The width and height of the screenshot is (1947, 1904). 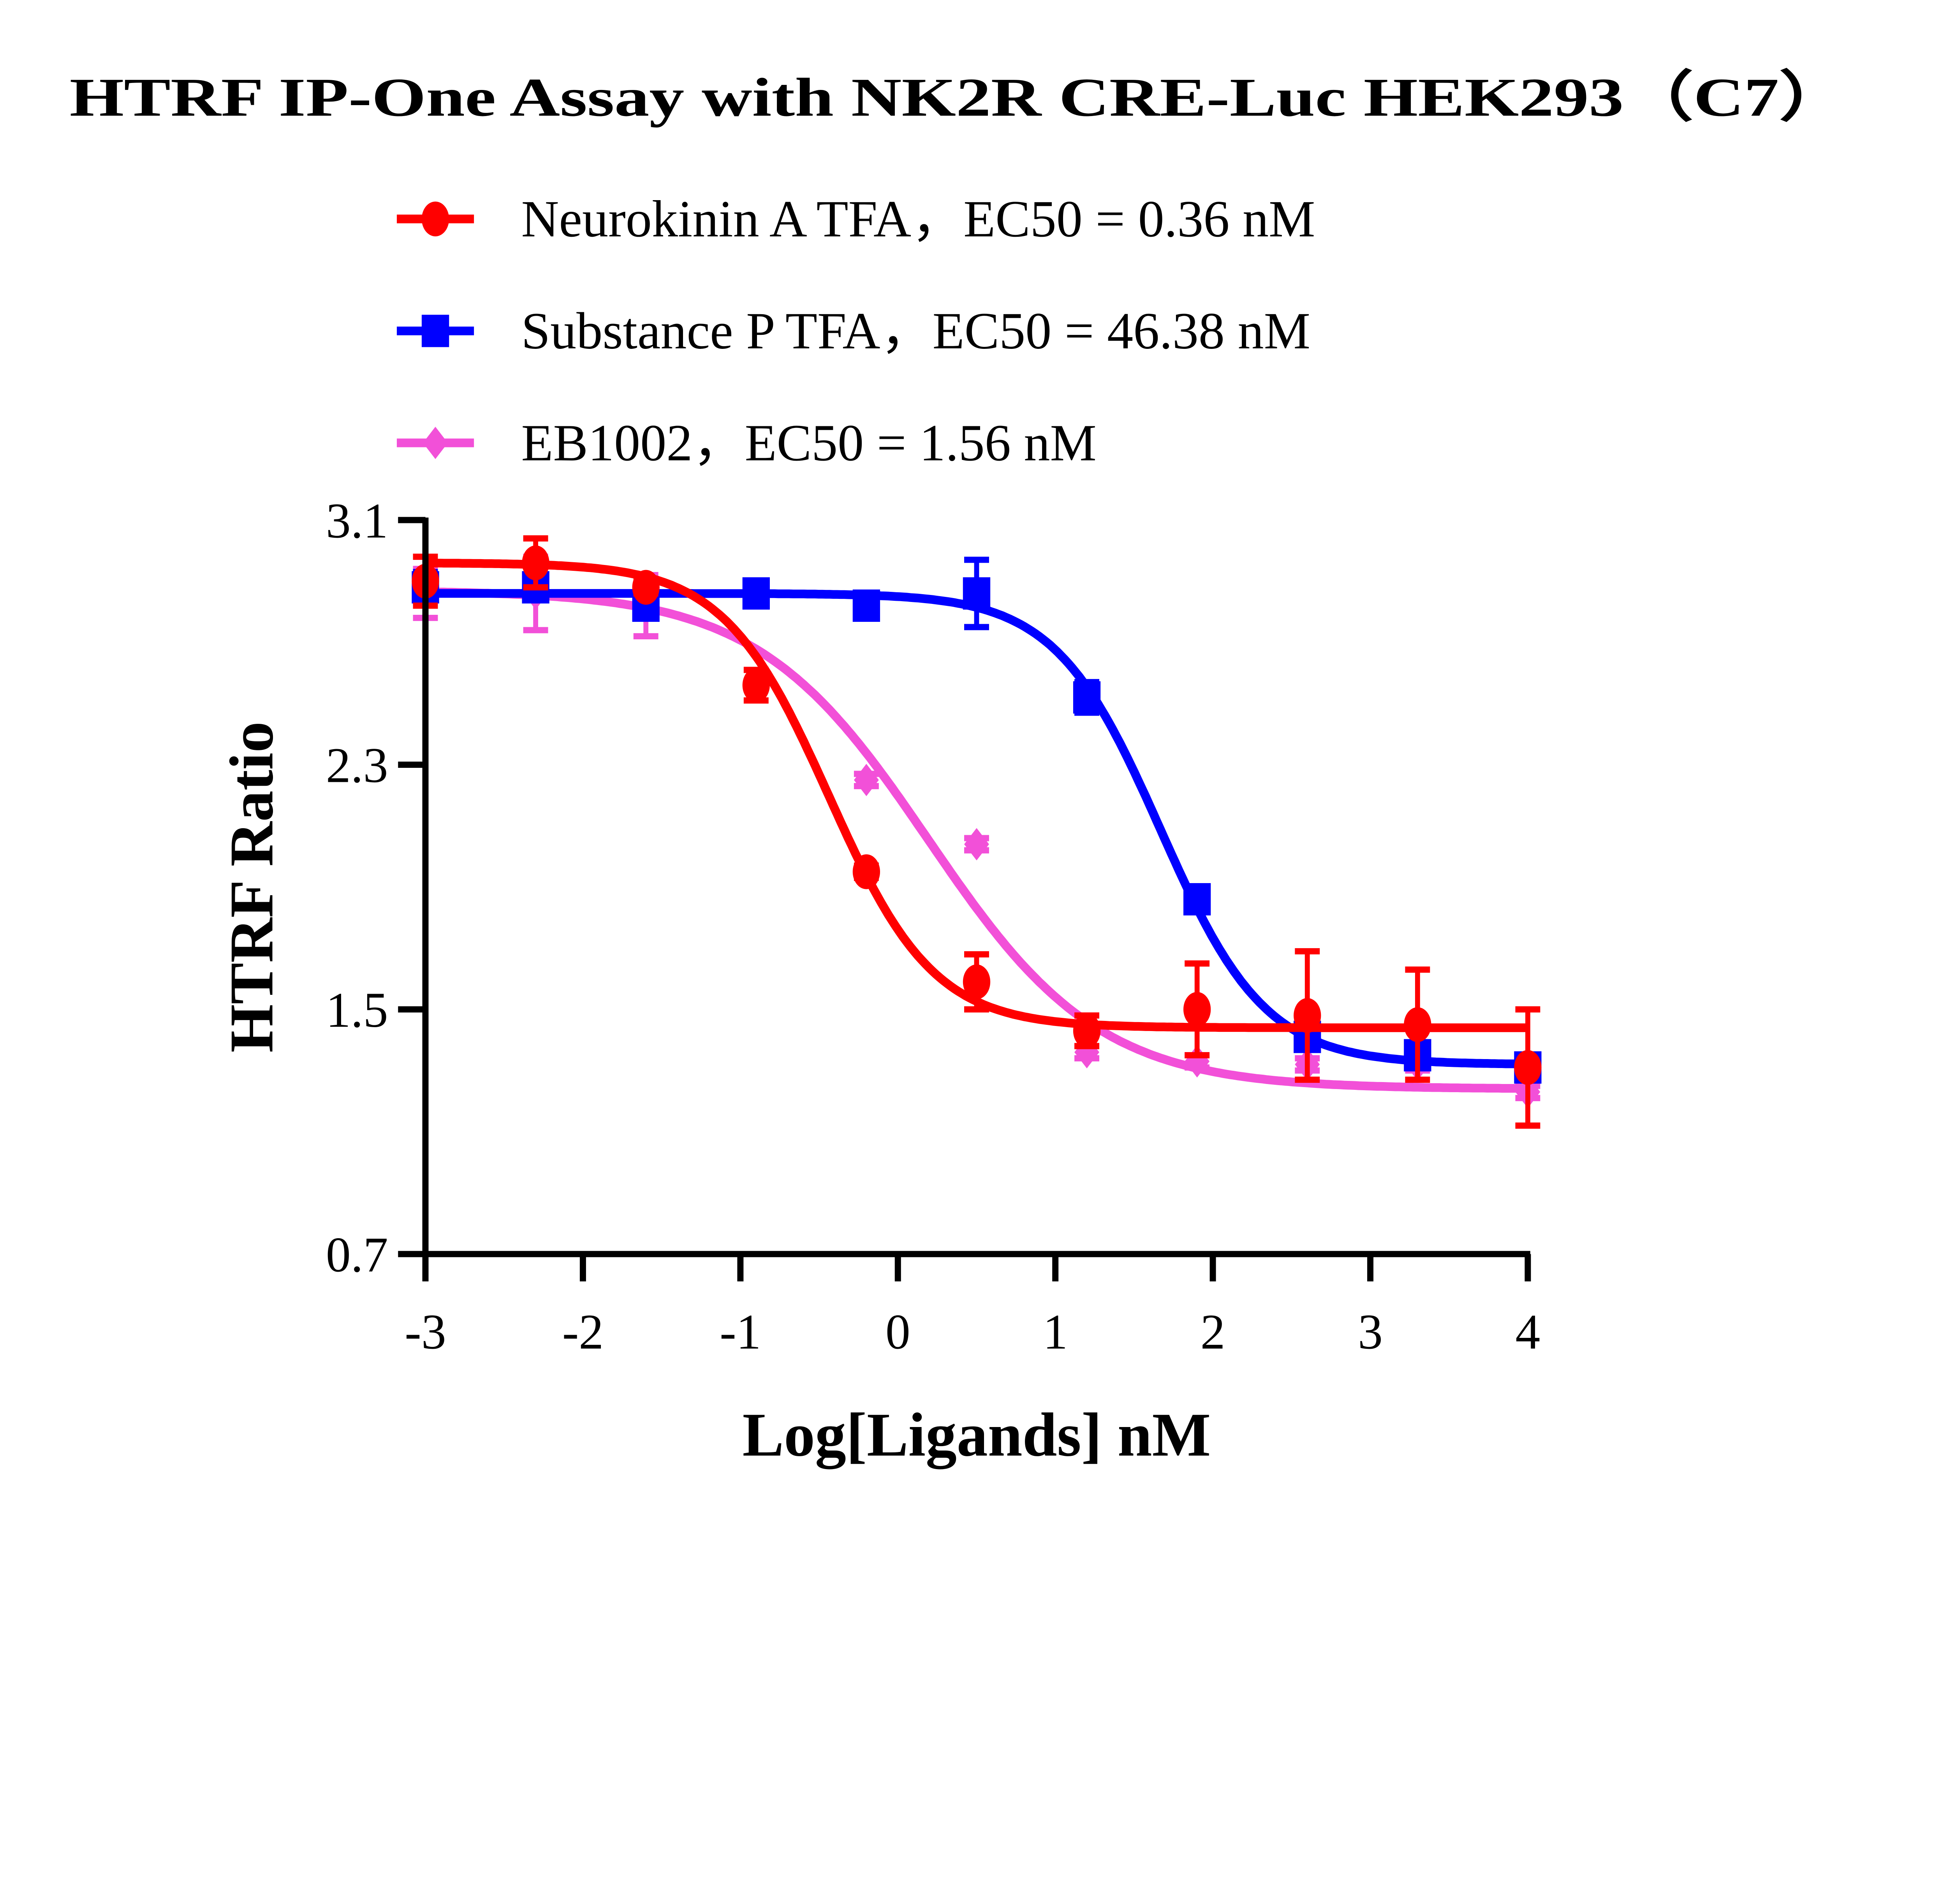 I want to click on x-tick-label: -1, so click(x=741, y=1332).